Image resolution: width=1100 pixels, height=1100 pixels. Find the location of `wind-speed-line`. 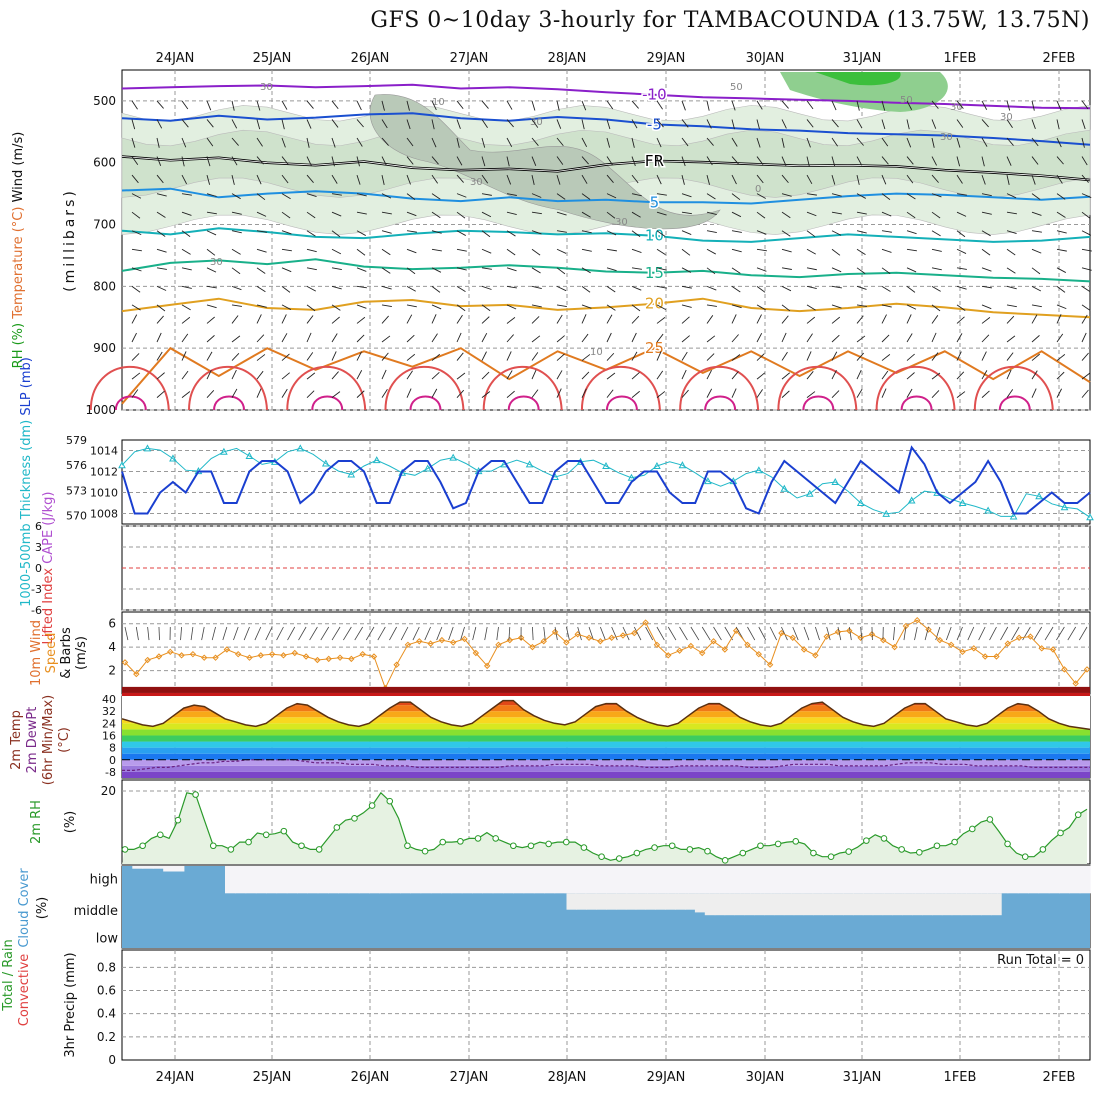

wind-speed-line is located at coordinates (606, 654).